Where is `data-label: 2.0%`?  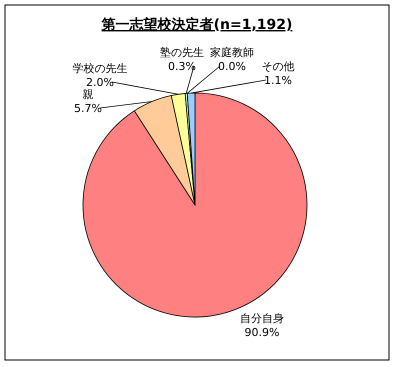 data-label: 2.0% is located at coordinates (100, 82).